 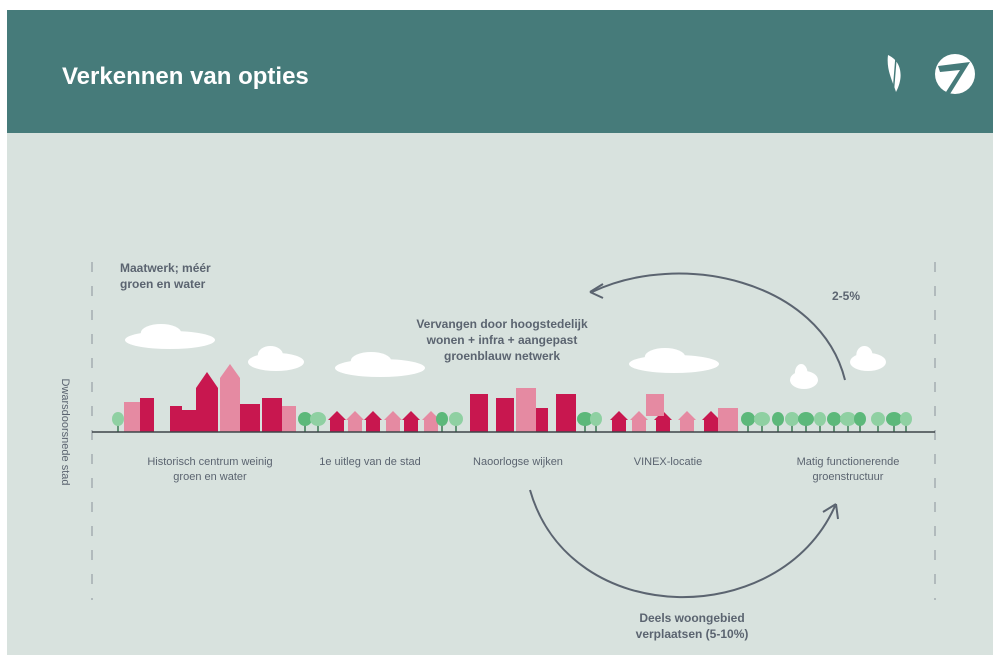 I want to click on title: Verkennen van opties, so click(x=185, y=76).